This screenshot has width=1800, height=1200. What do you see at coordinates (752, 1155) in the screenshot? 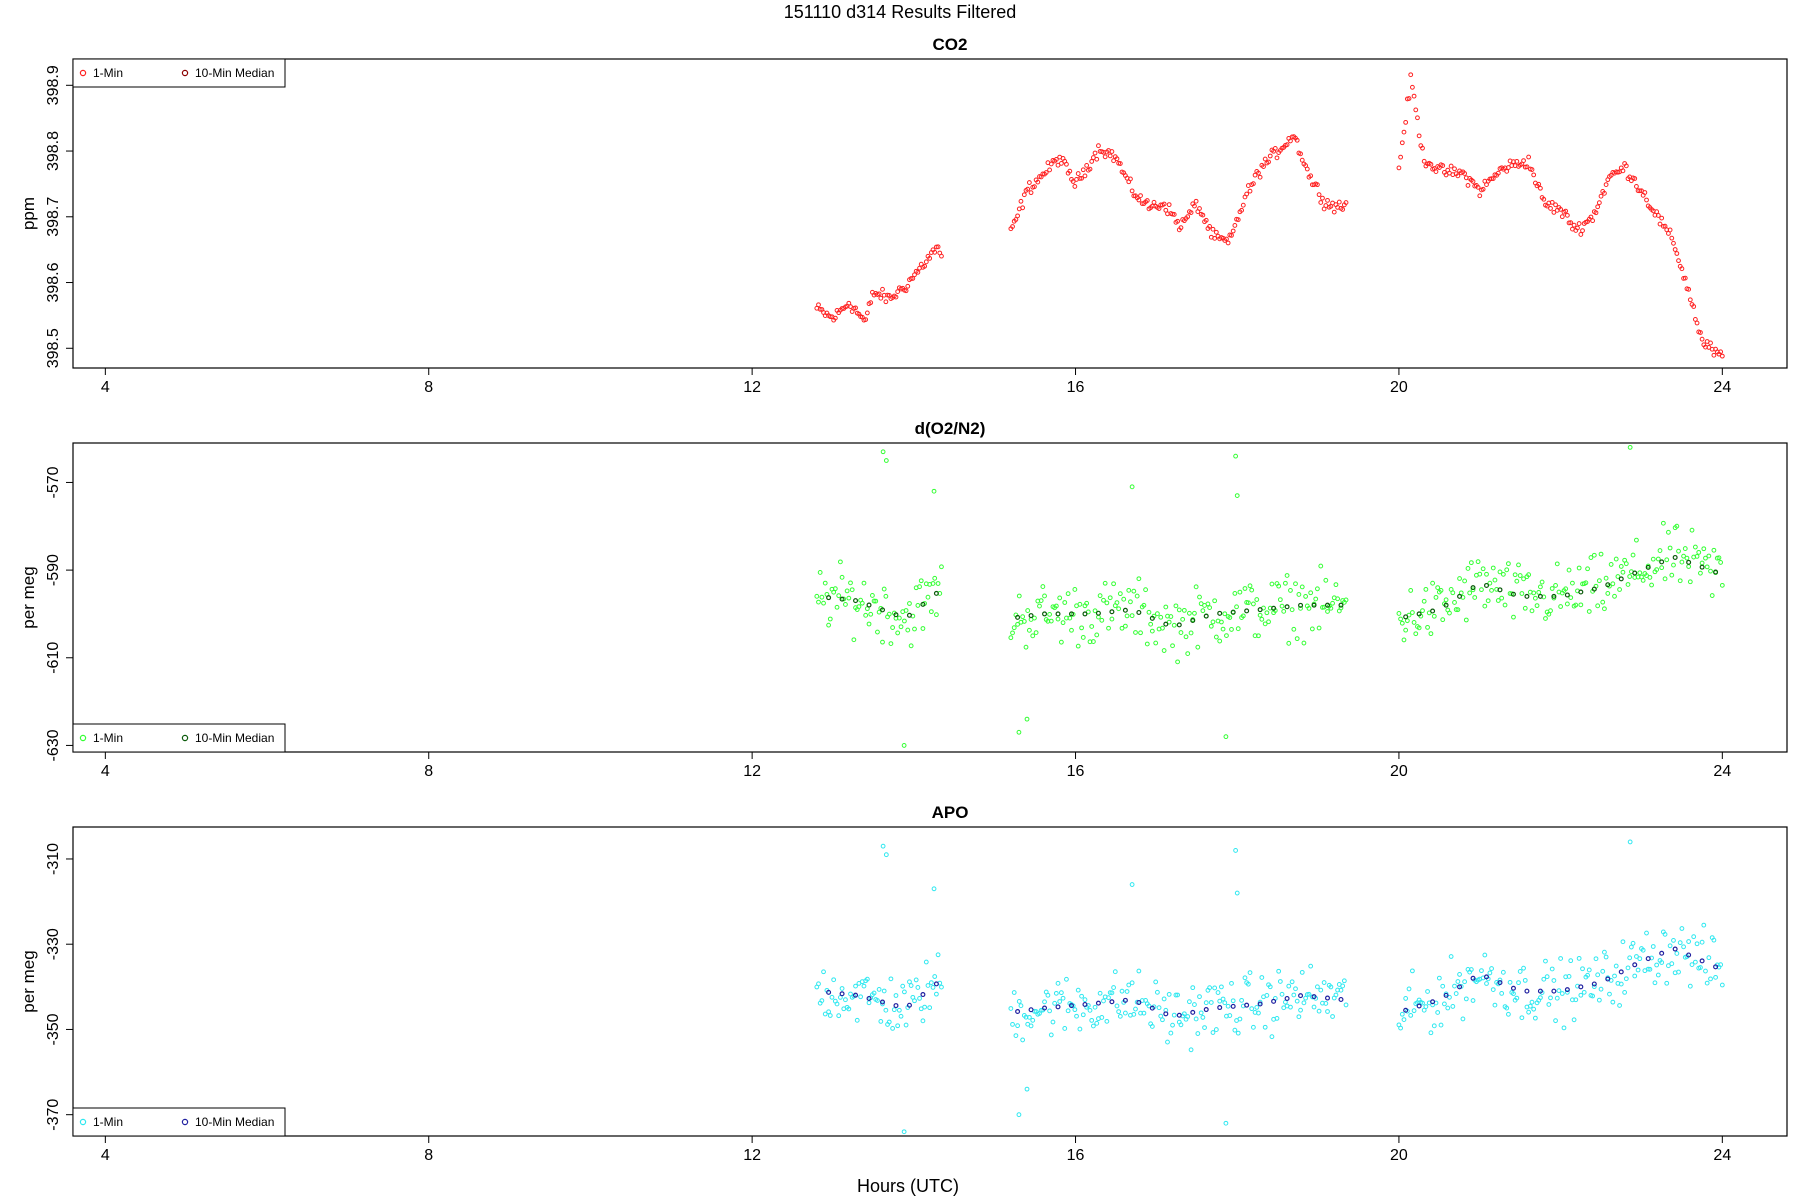
I see `x-tick-label: 12` at bounding box center [752, 1155].